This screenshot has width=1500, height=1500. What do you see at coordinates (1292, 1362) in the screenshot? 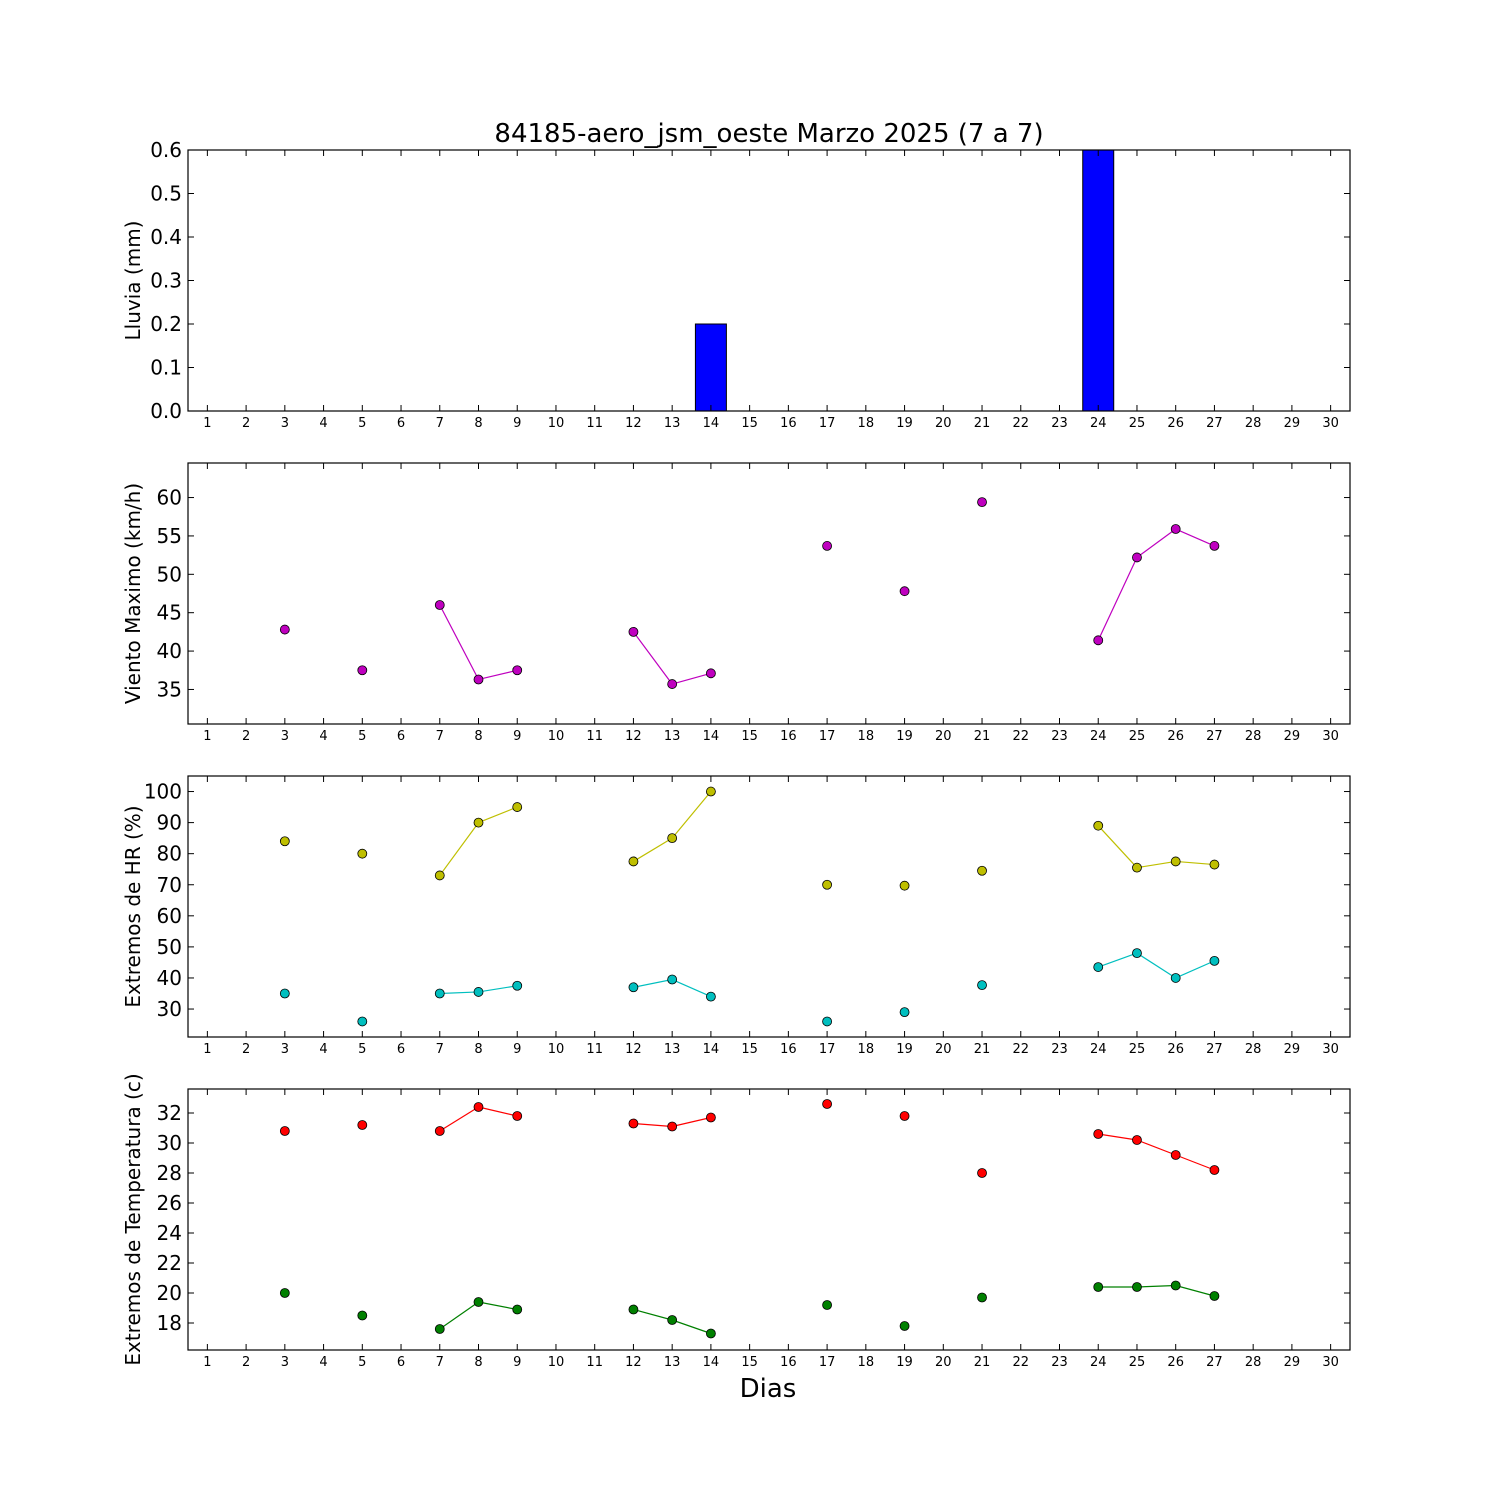
I see `temperature-x-tick-label: 29` at bounding box center [1292, 1362].